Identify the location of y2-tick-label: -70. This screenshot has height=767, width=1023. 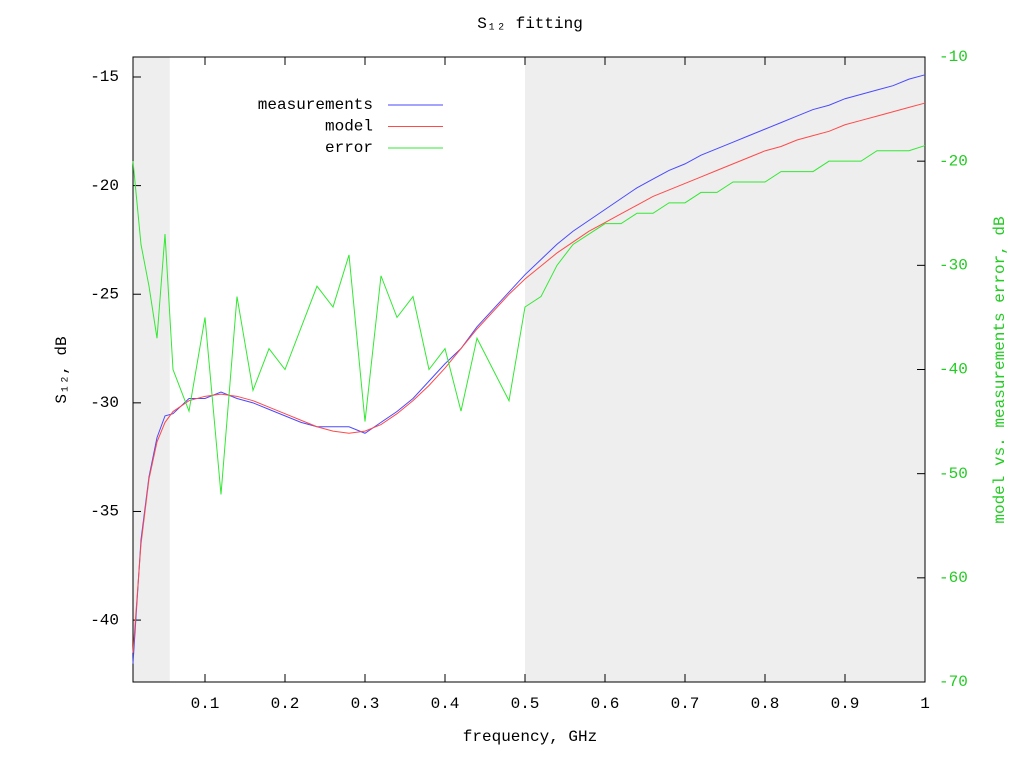
(953, 682).